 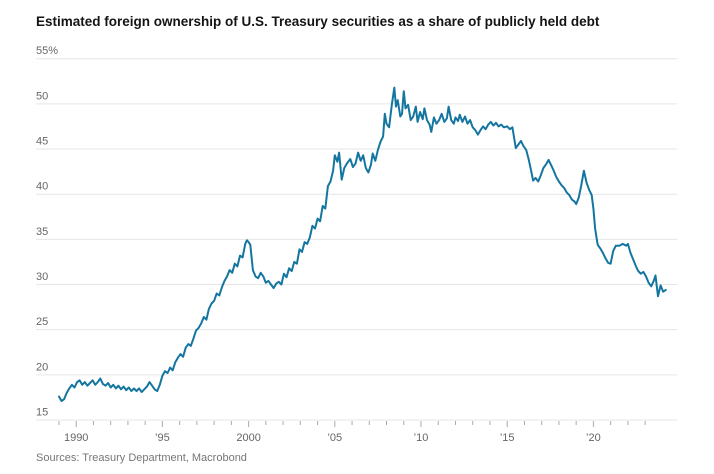 I want to click on x-tick-label: ’95, so click(x=162, y=438).